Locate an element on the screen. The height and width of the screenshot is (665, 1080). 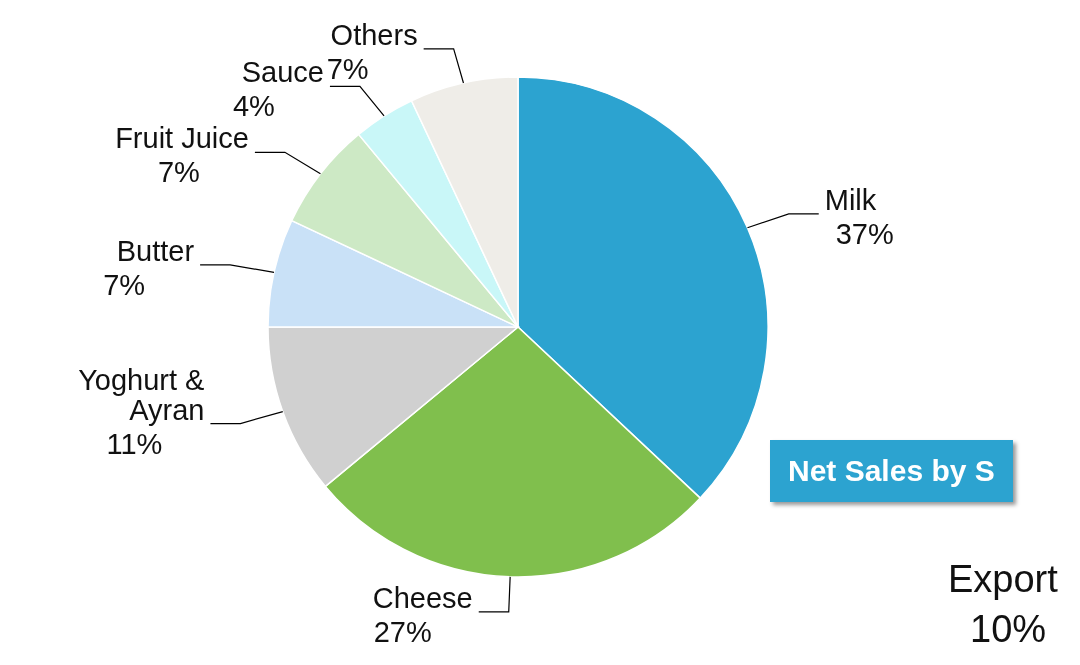
slice-label: Others is located at coordinates (374, 34).